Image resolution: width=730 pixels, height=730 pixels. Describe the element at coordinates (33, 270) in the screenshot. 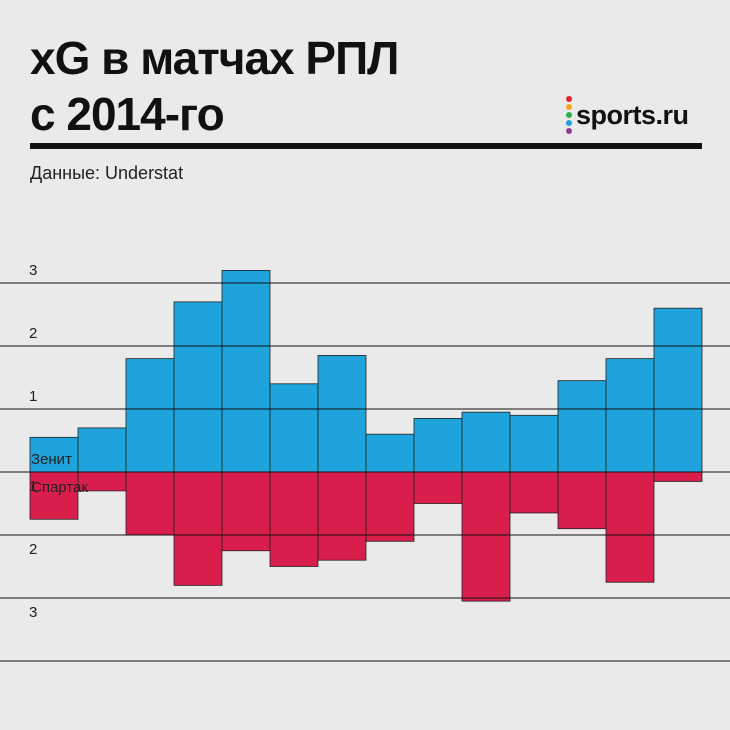

I see `y-tick-up: 3` at that location.